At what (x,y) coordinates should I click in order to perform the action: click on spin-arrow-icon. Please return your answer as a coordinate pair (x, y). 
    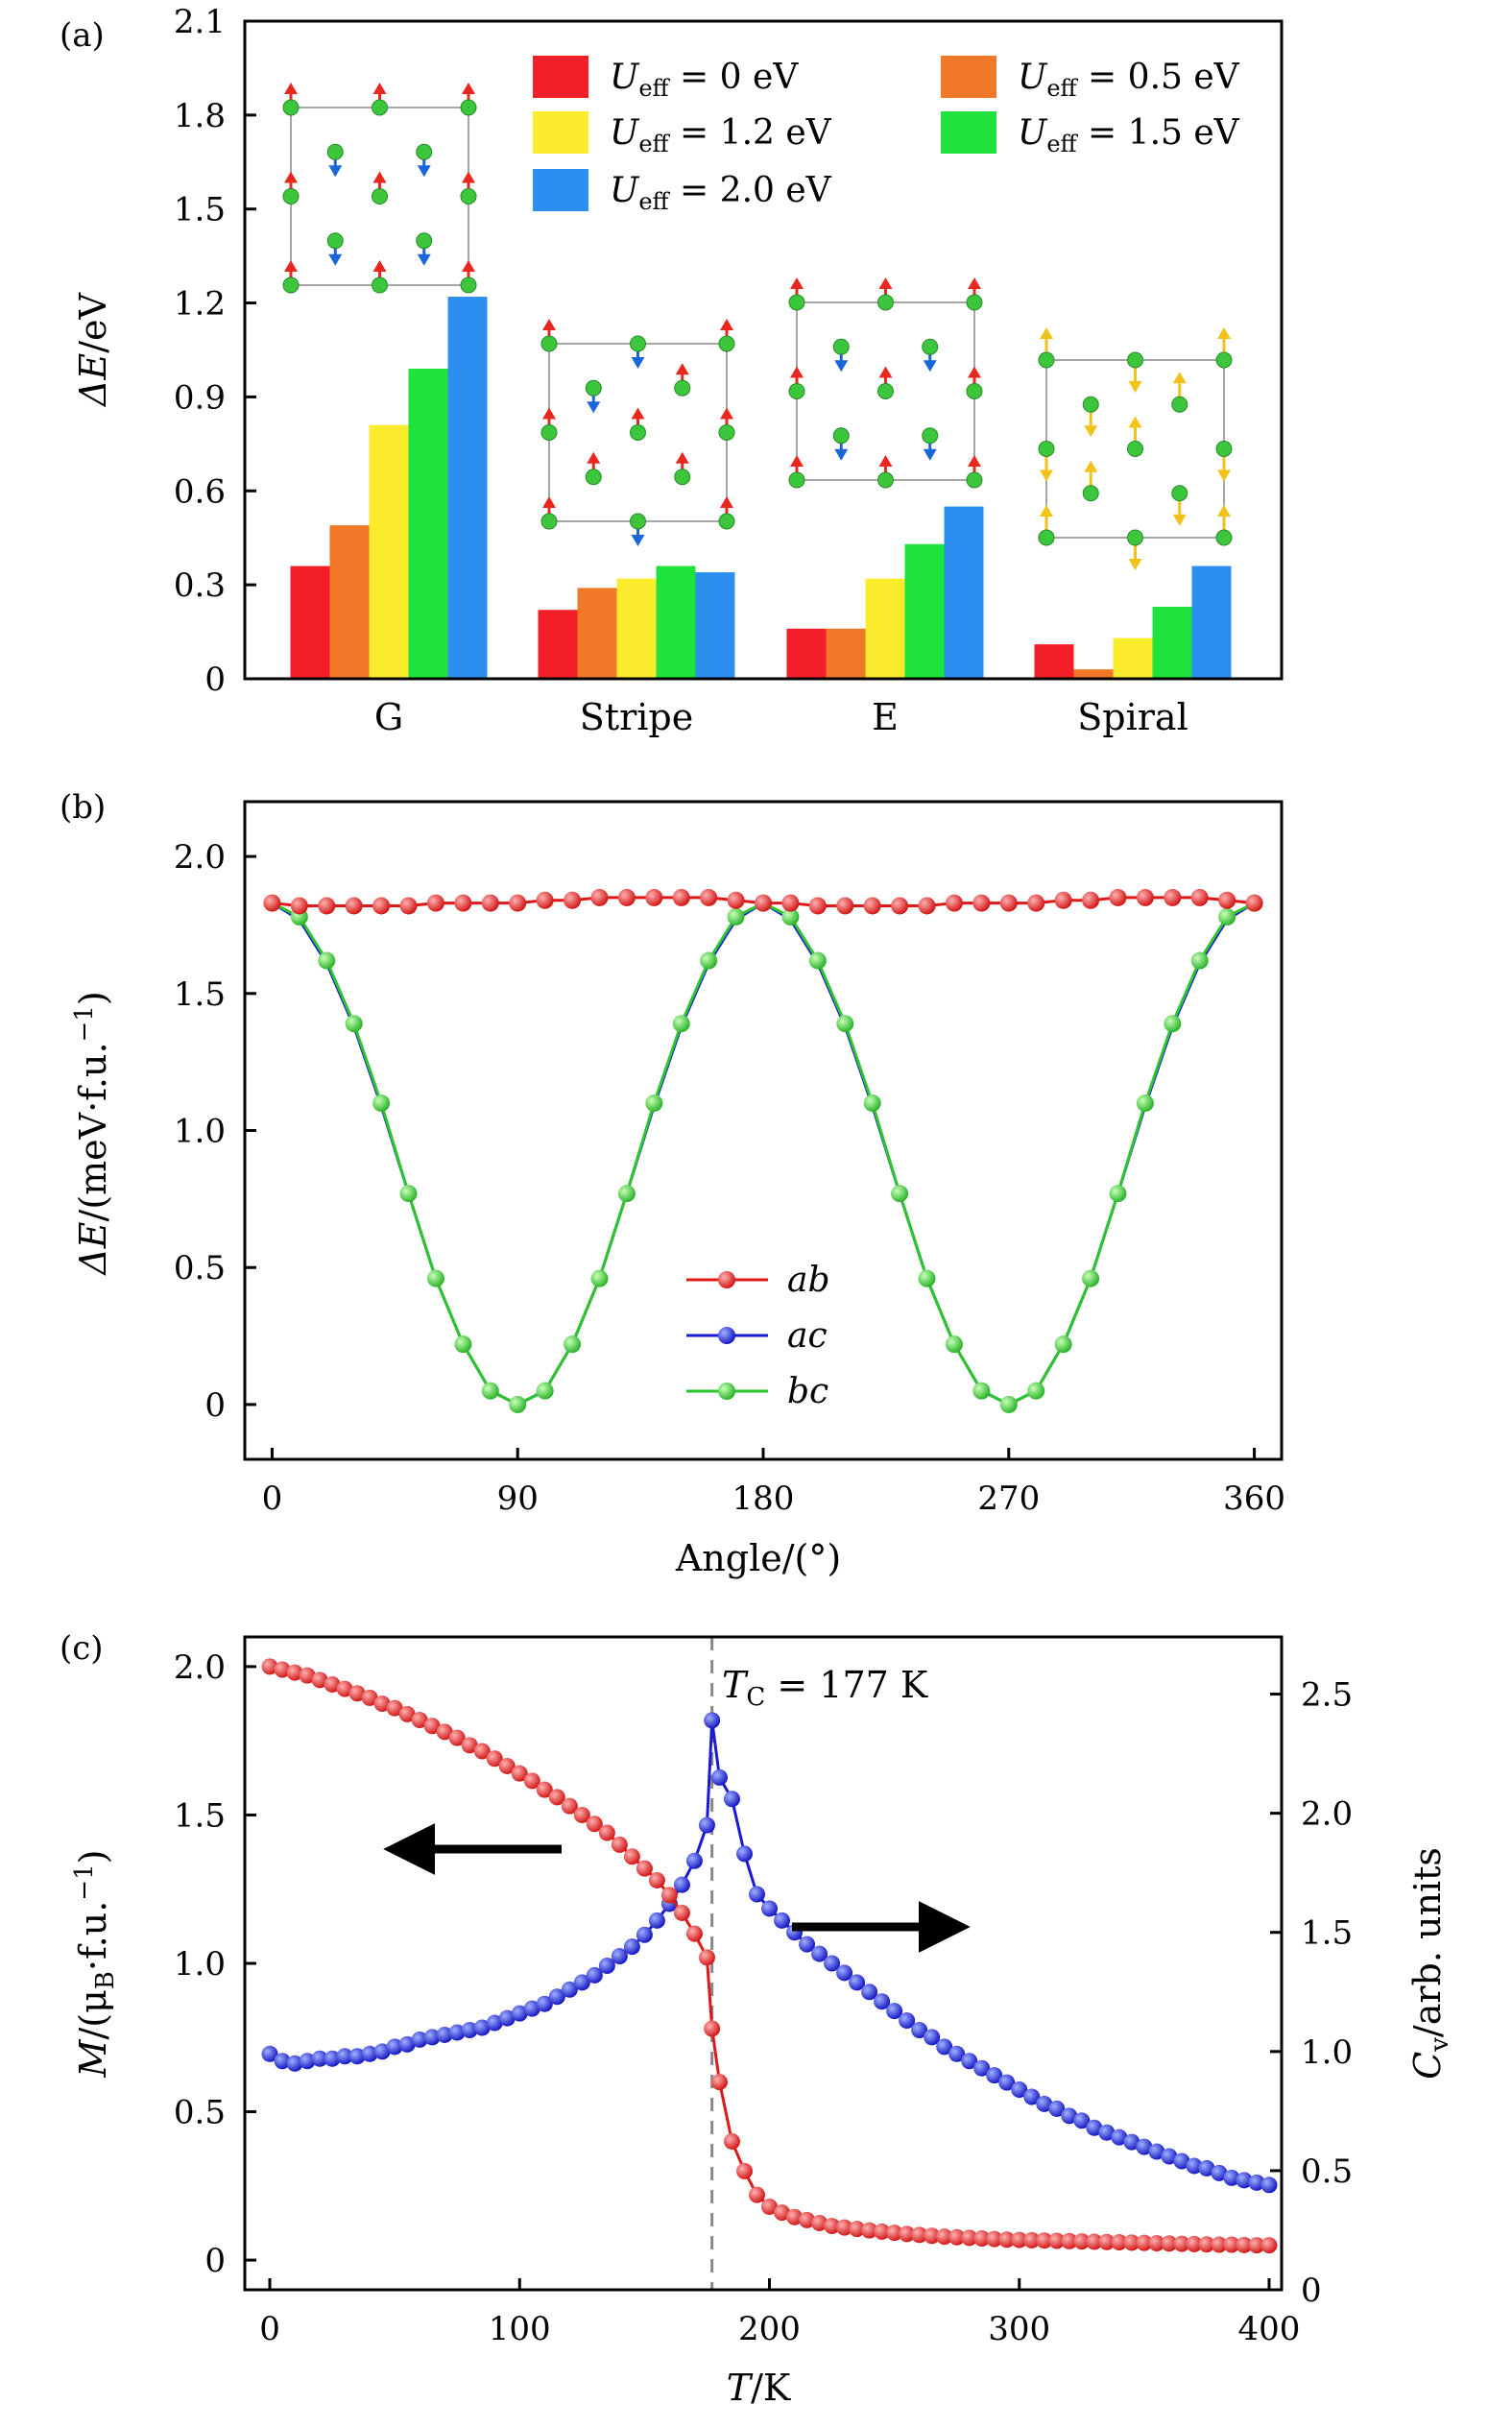
    Looking at the image, I should click on (1224, 475).